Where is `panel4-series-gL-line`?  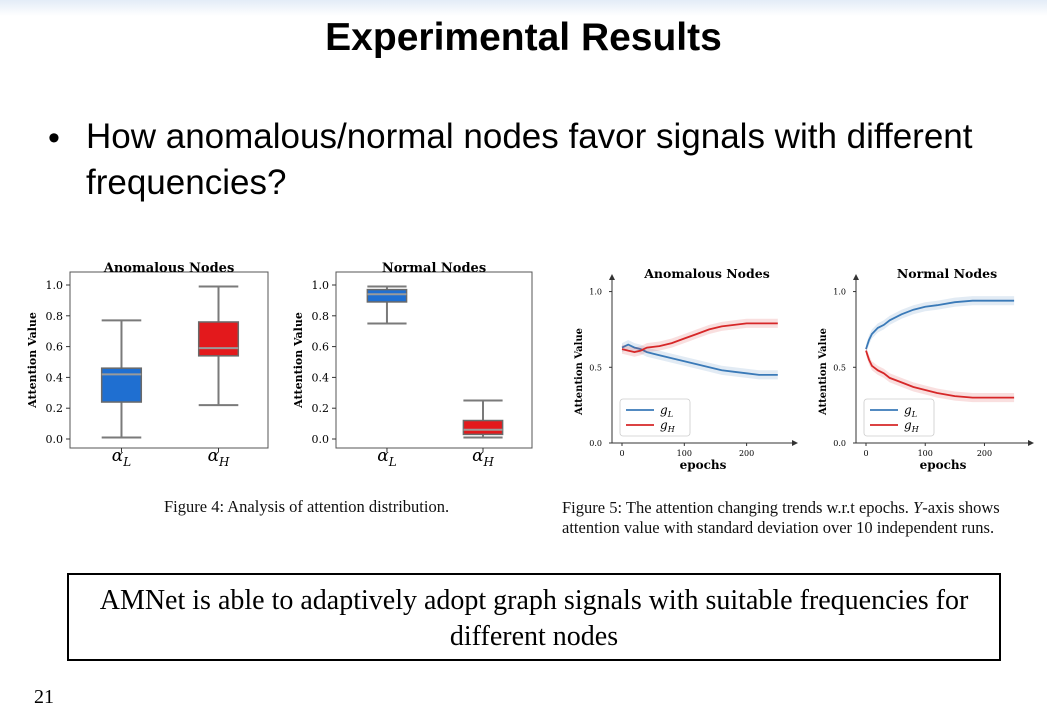 panel4-series-gL-line is located at coordinates (940, 324).